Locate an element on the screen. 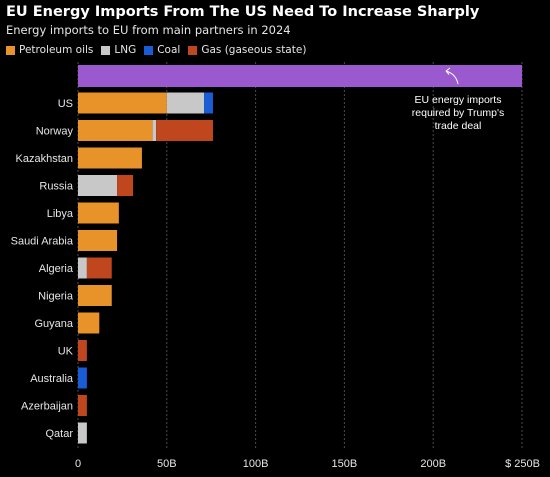 The width and height of the screenshot is (550, 477). annotation-arrowhead is located at coordinates (448, 71).